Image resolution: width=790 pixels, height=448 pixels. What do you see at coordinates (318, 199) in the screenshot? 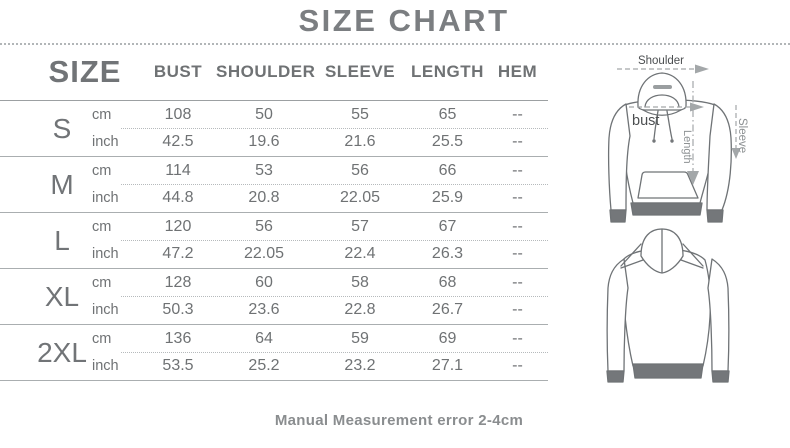
I see `inch-subrow: inch 44.8 20.8 22.05 25.9 --` at bounding box center [318, 199].